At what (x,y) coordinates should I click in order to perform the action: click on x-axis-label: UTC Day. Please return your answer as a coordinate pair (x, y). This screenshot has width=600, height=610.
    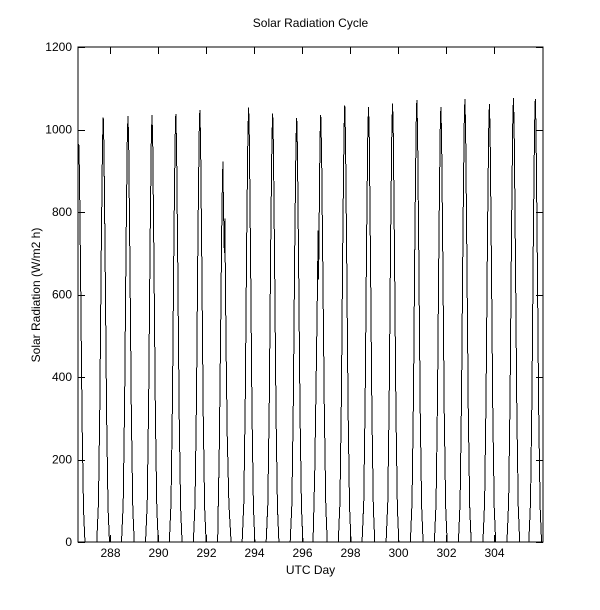
    Looking at the image, I should click on (310, 570).